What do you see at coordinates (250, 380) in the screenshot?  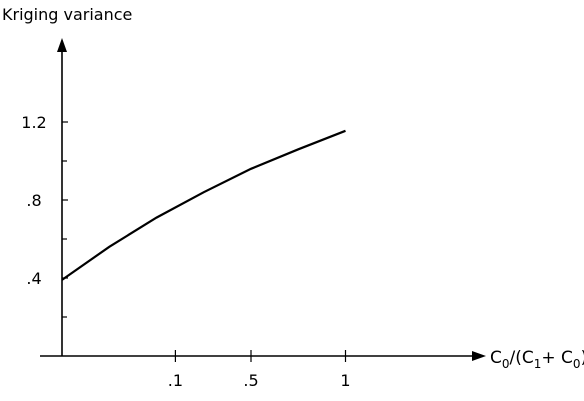 I see `x-tick-label: .5` at bounding box center [250, 380].